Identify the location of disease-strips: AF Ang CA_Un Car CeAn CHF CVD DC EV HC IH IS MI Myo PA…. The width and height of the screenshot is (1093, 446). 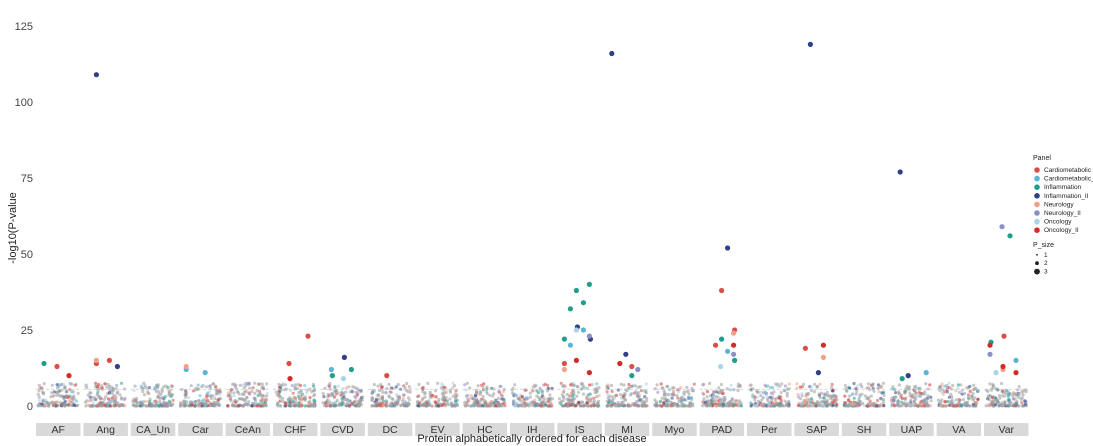
(532, 429).